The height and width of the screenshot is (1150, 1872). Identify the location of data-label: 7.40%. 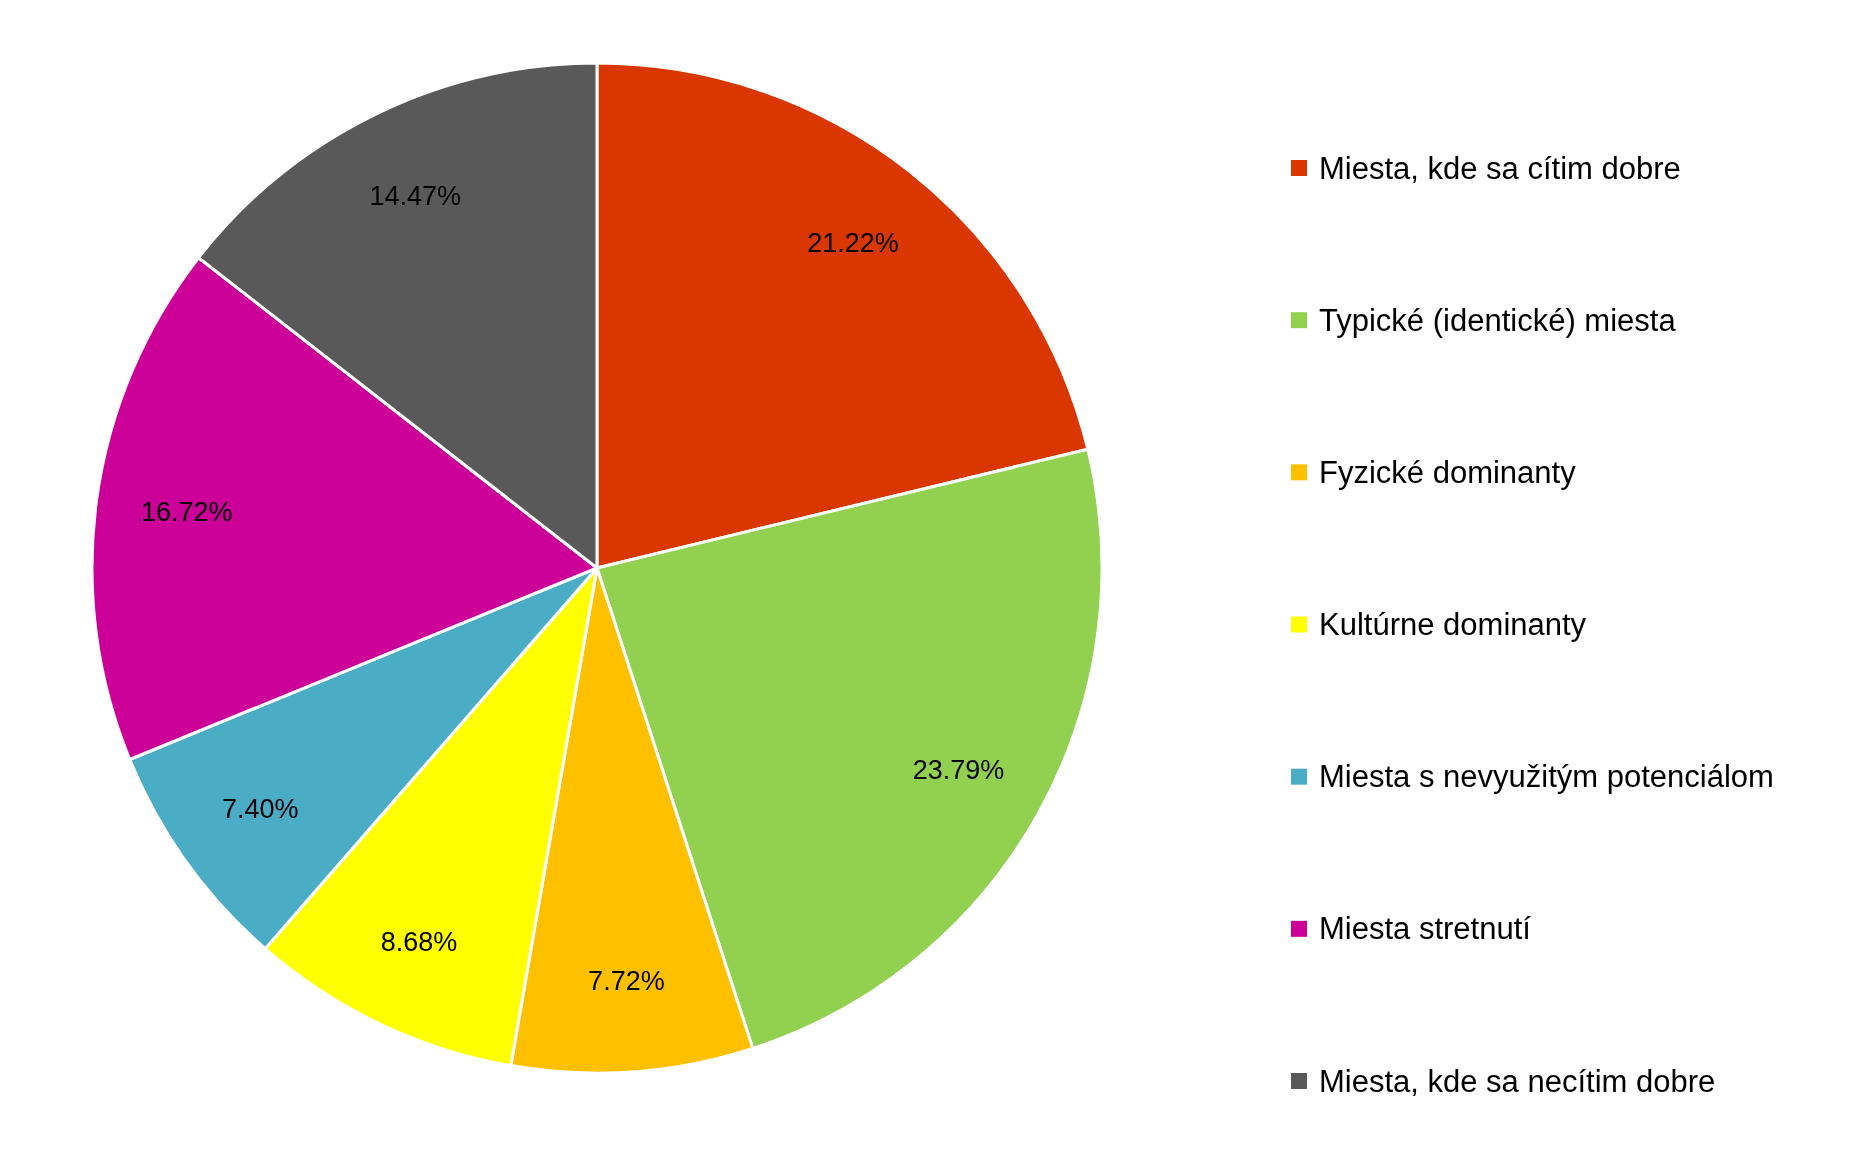
(260, 809).